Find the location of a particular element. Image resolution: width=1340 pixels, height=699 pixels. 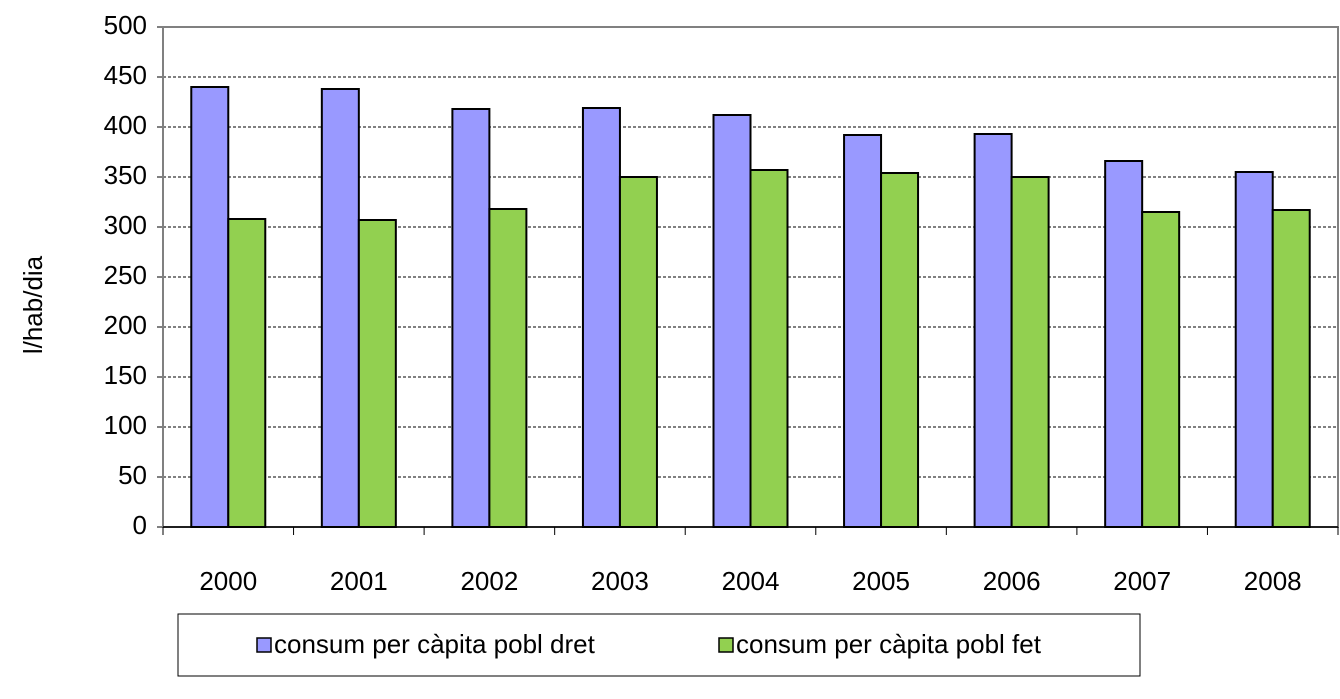

y-tick-label: 400 is located at coordinates (125, 125).